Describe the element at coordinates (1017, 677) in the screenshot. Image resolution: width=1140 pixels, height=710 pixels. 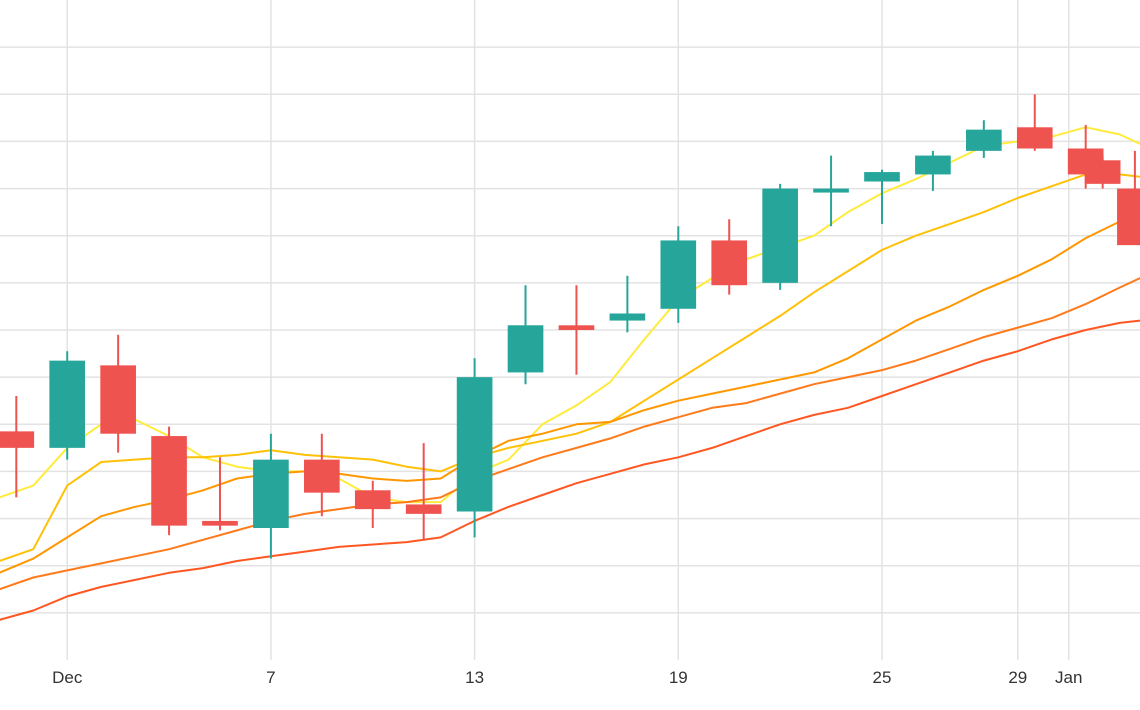
I see `x-tick-label-5: 29` at that location.